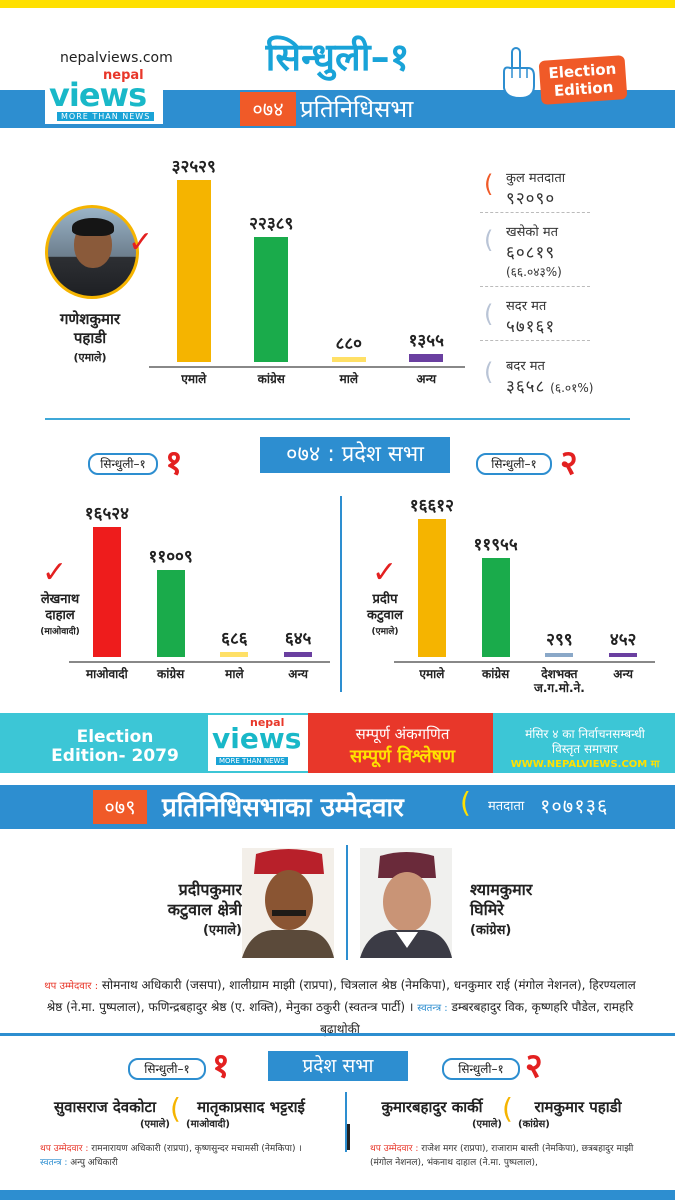 This screenshot has width=675, height=1200. I want to click on candidate-left-party: (एमाले), so click(222, 930).